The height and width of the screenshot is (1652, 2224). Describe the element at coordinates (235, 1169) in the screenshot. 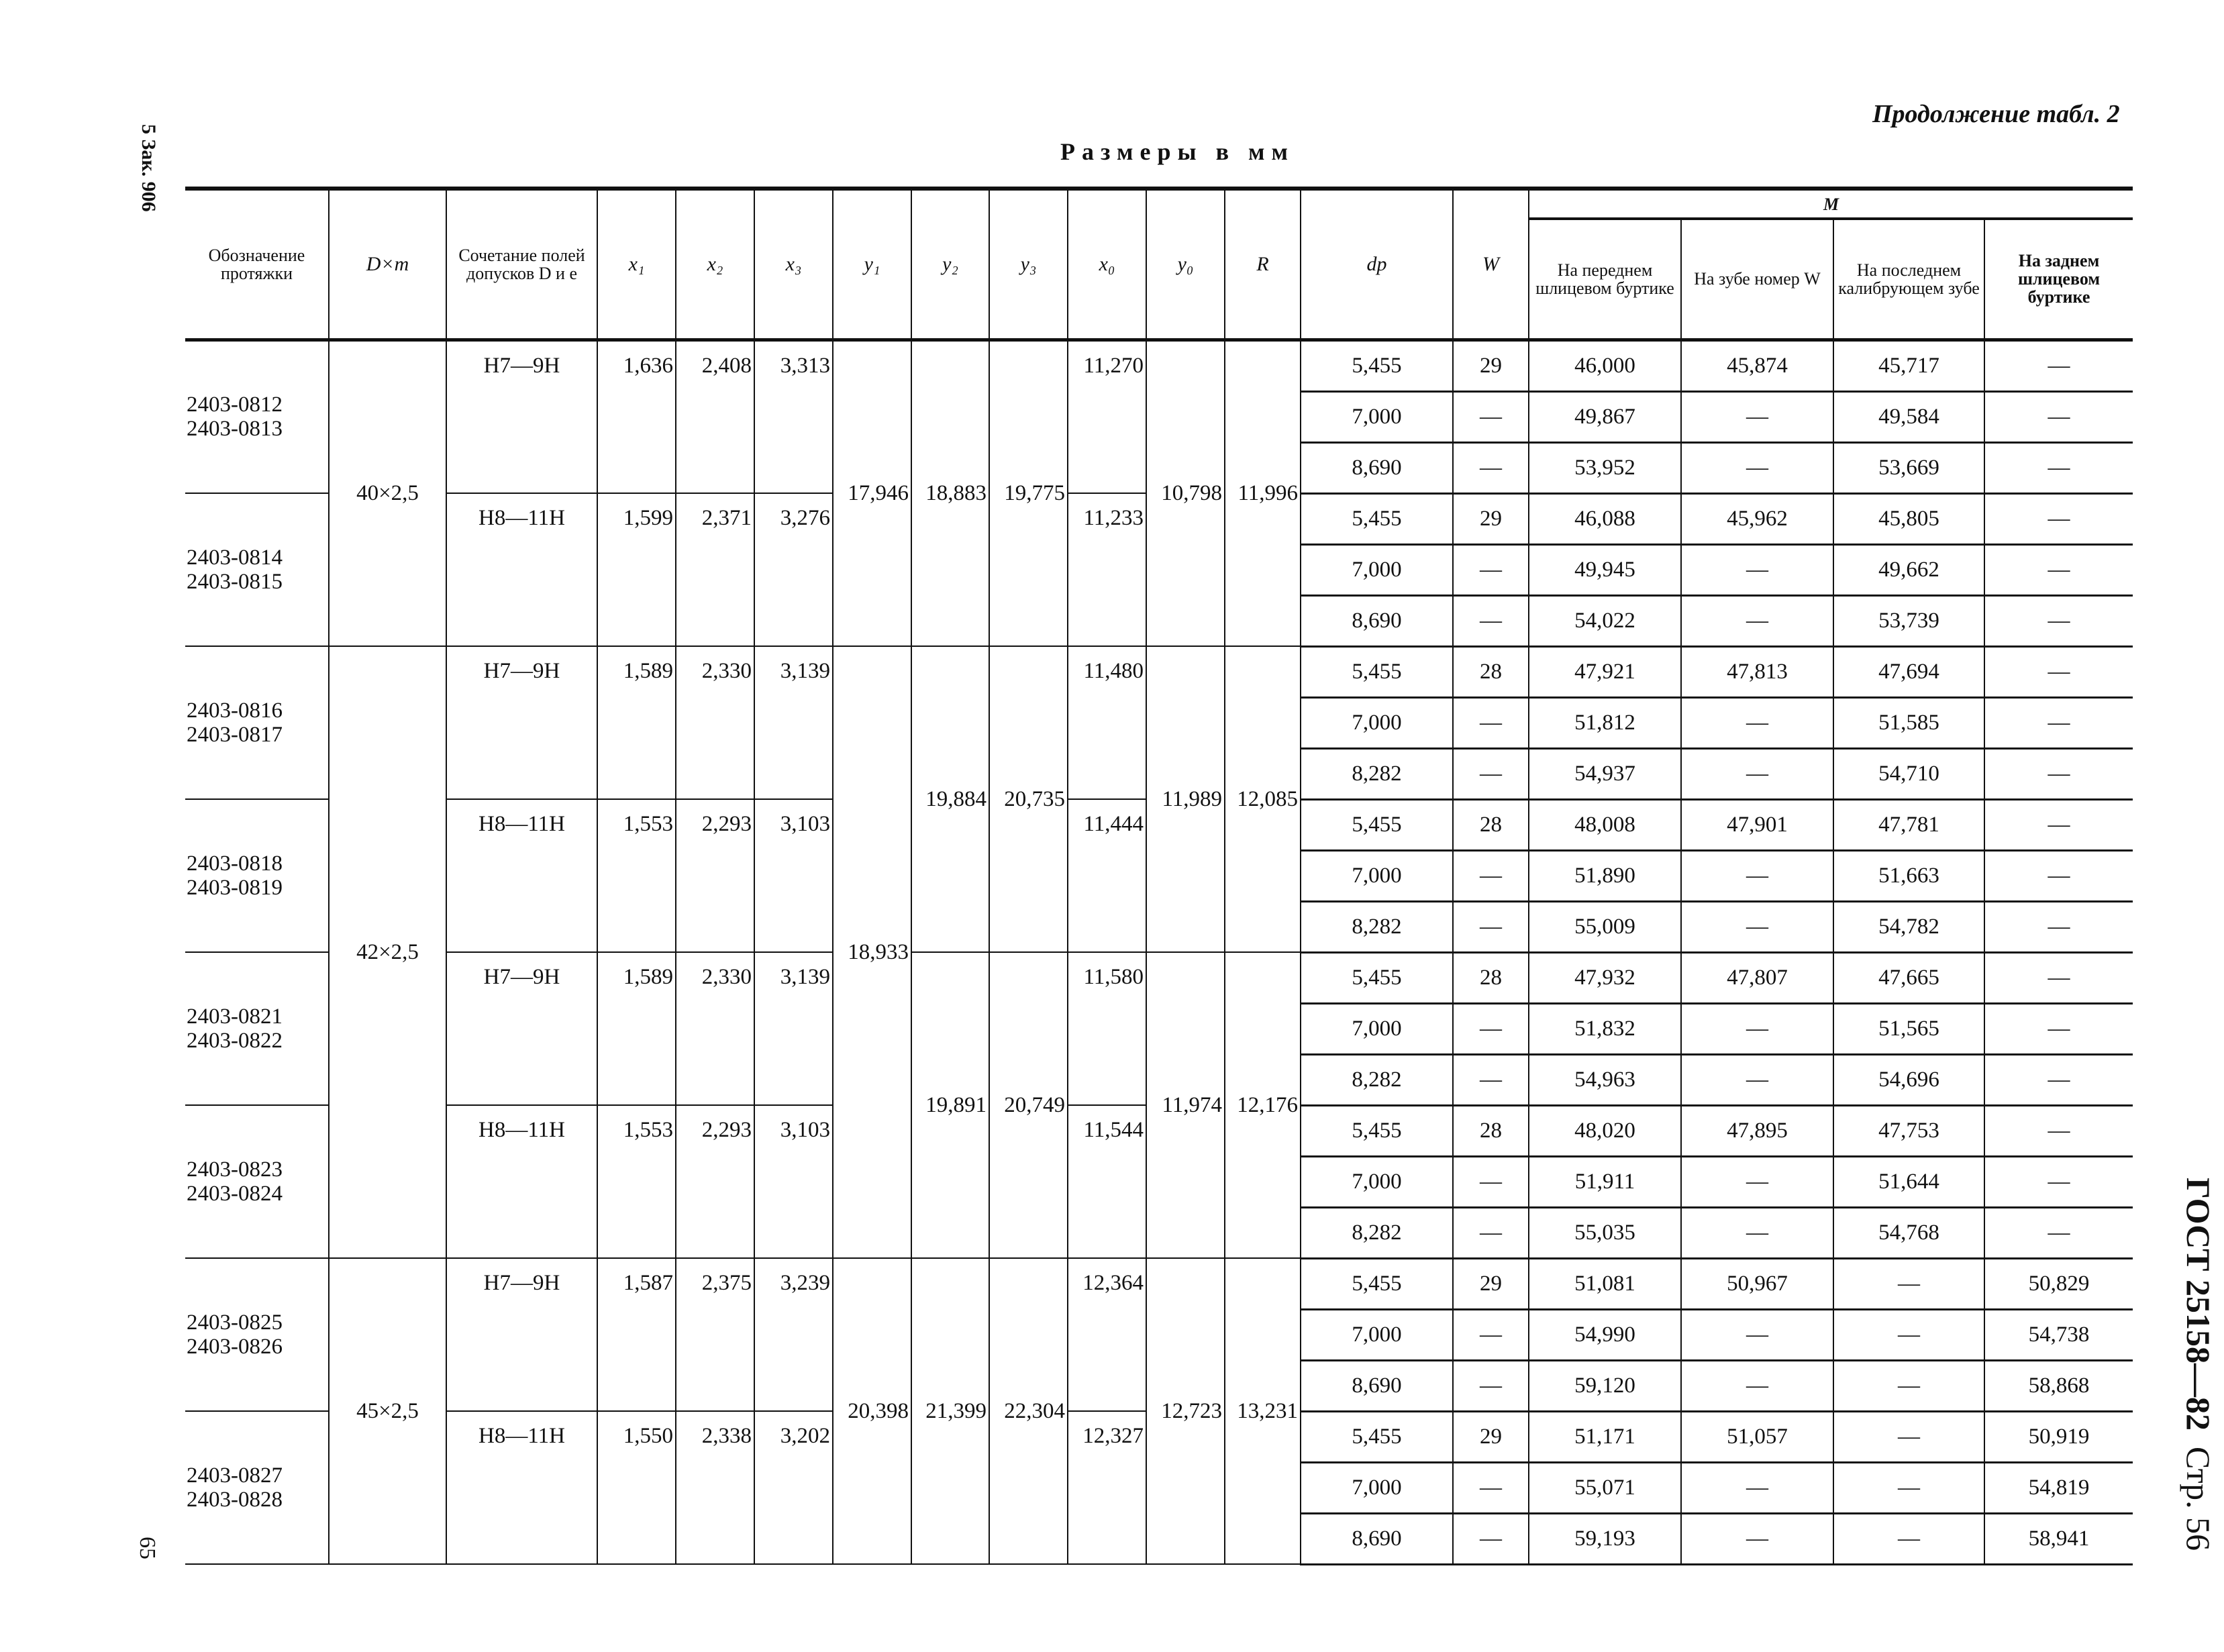

I see `designation-code: 2403-0823` at that location.